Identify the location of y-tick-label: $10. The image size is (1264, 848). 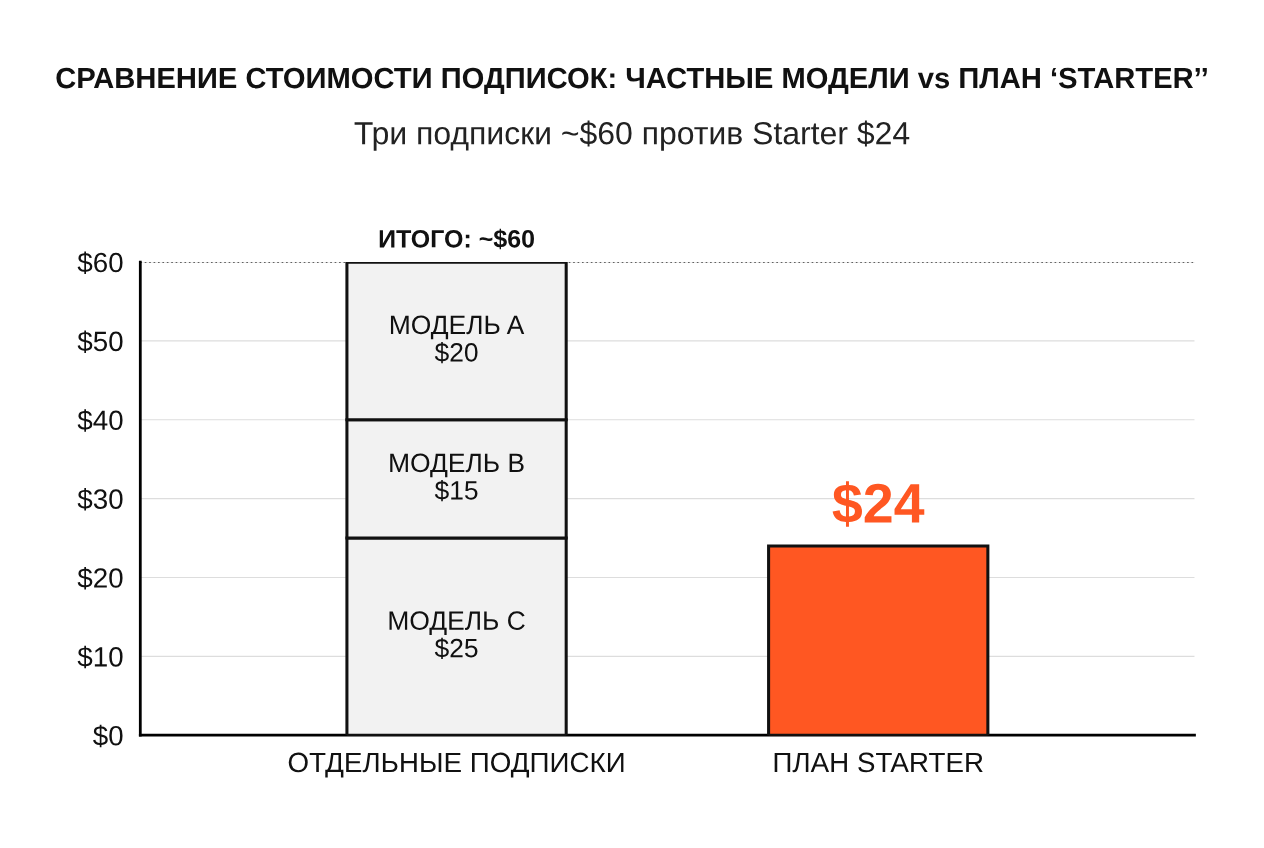
(100, 657).